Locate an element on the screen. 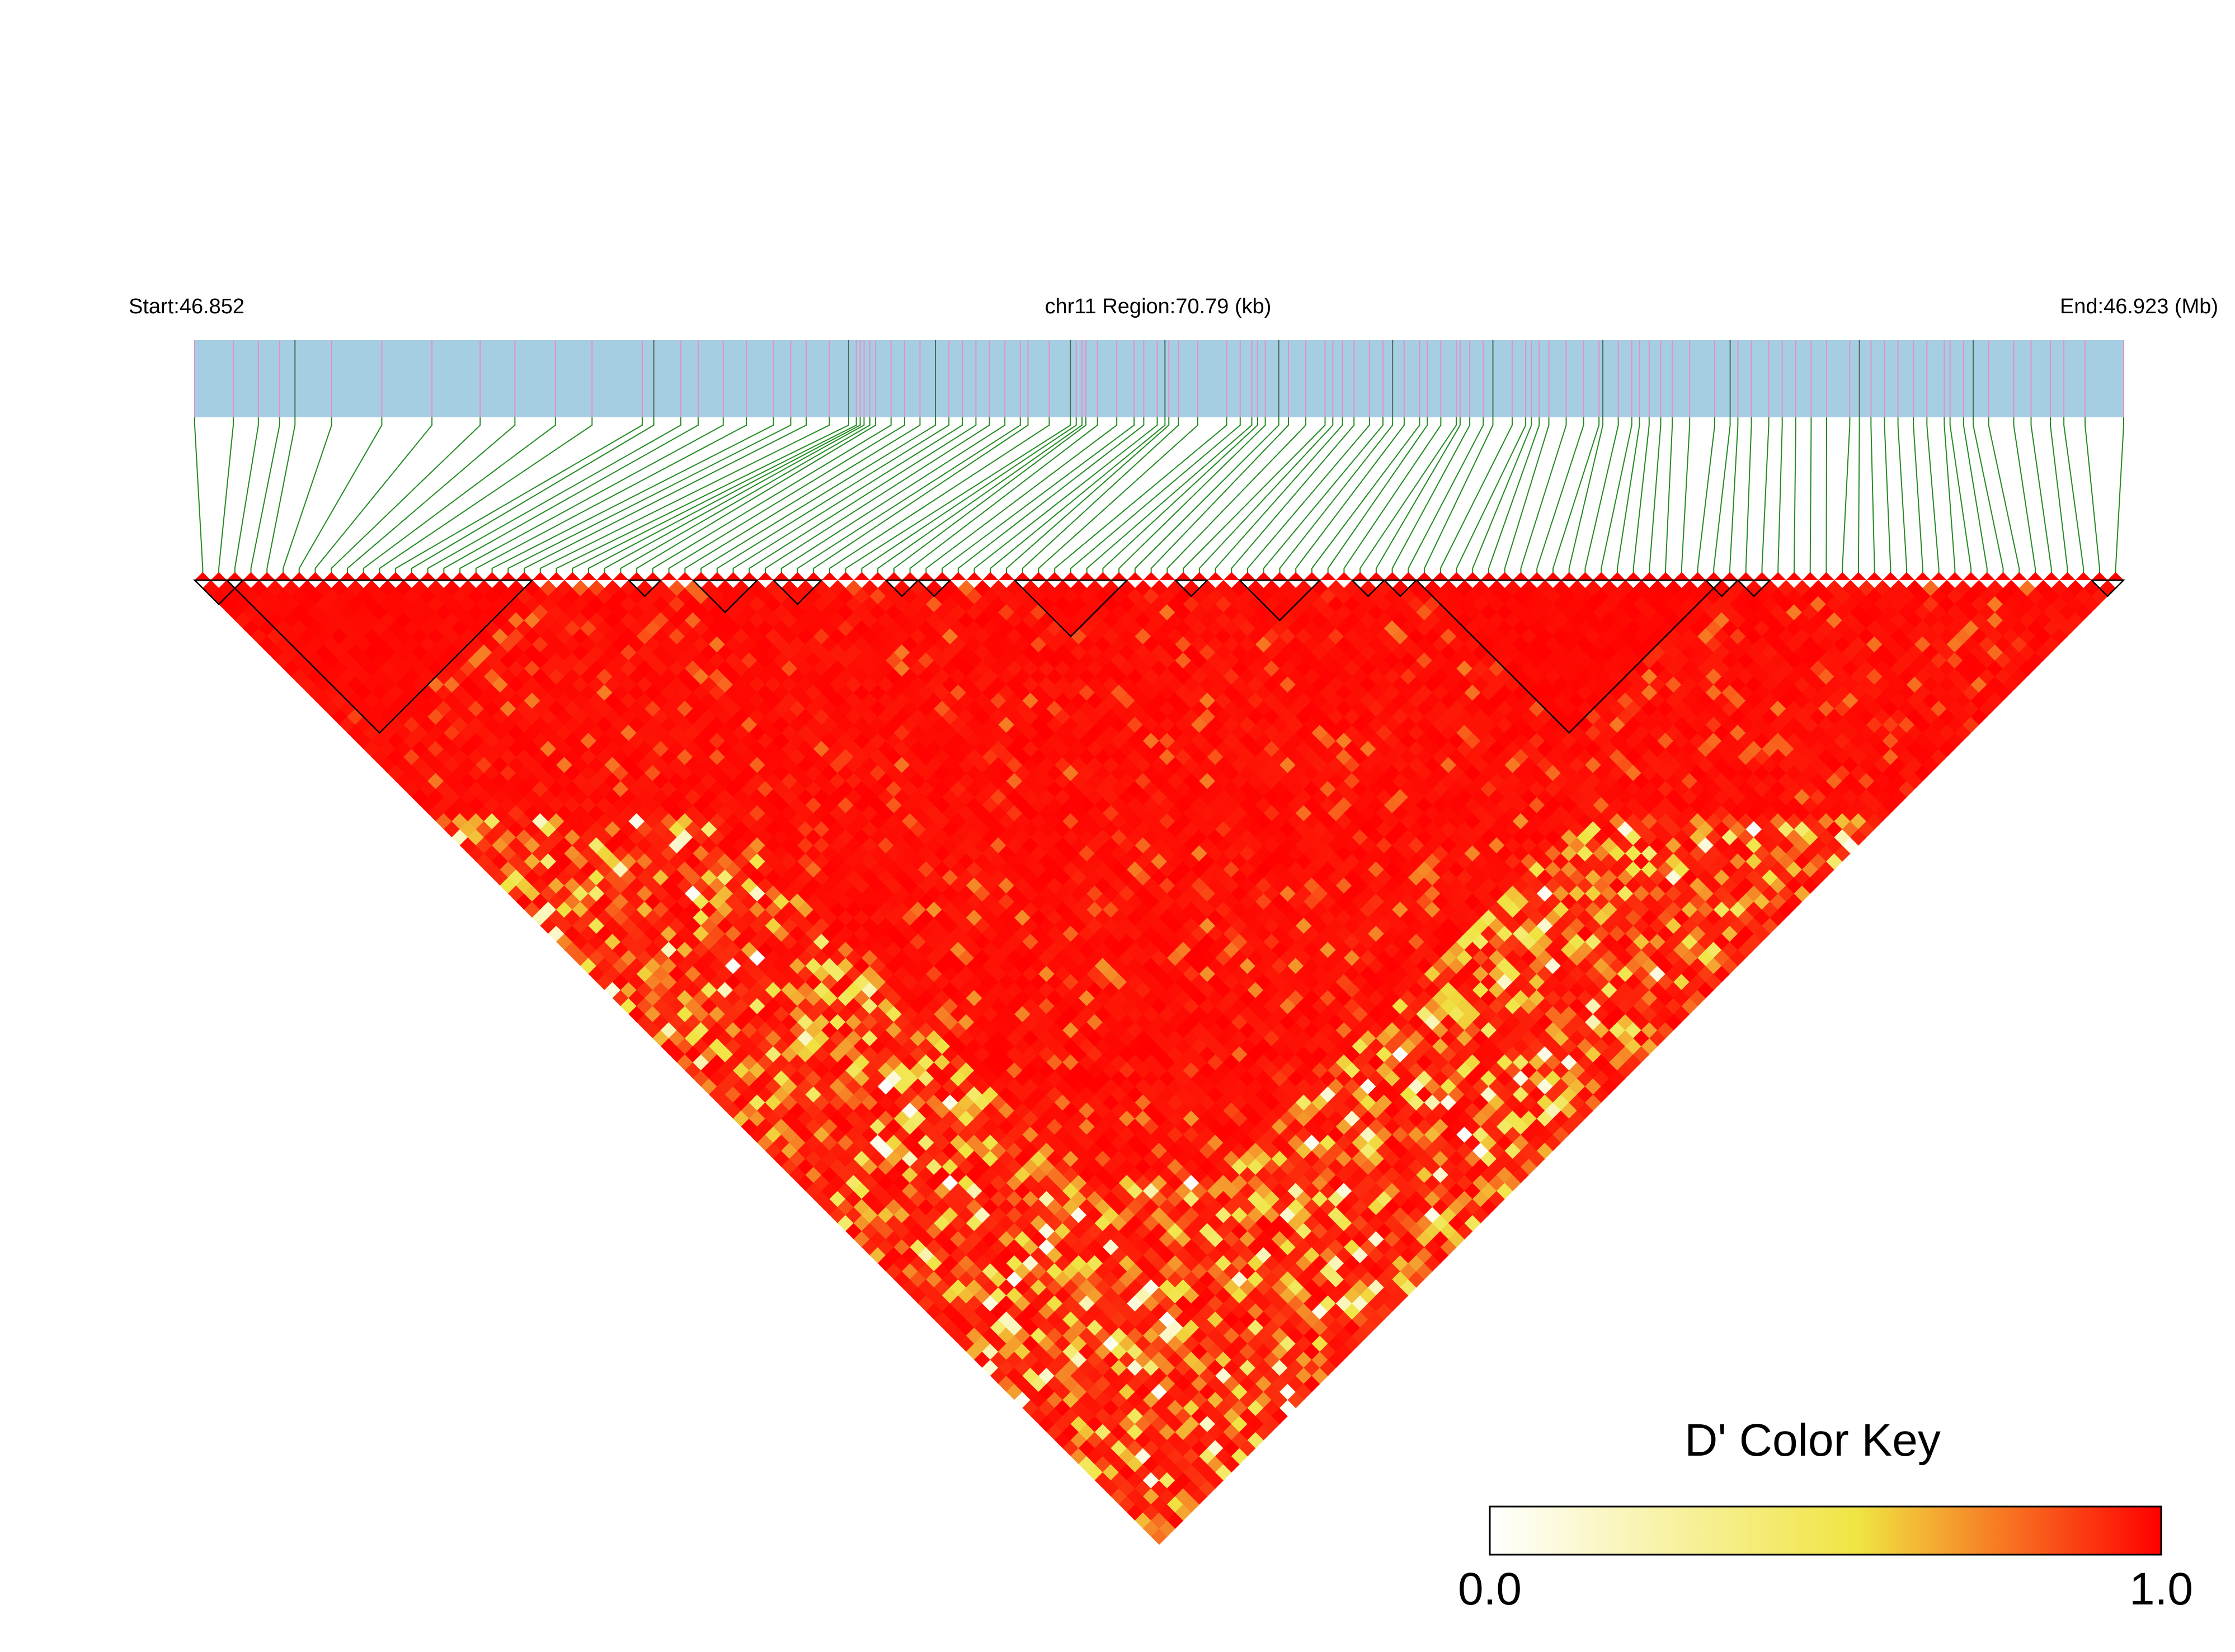 The image size is (2235, 1652). region-label: chr11 Region:70.79 (kb) is located at coordinates (1158, 306).